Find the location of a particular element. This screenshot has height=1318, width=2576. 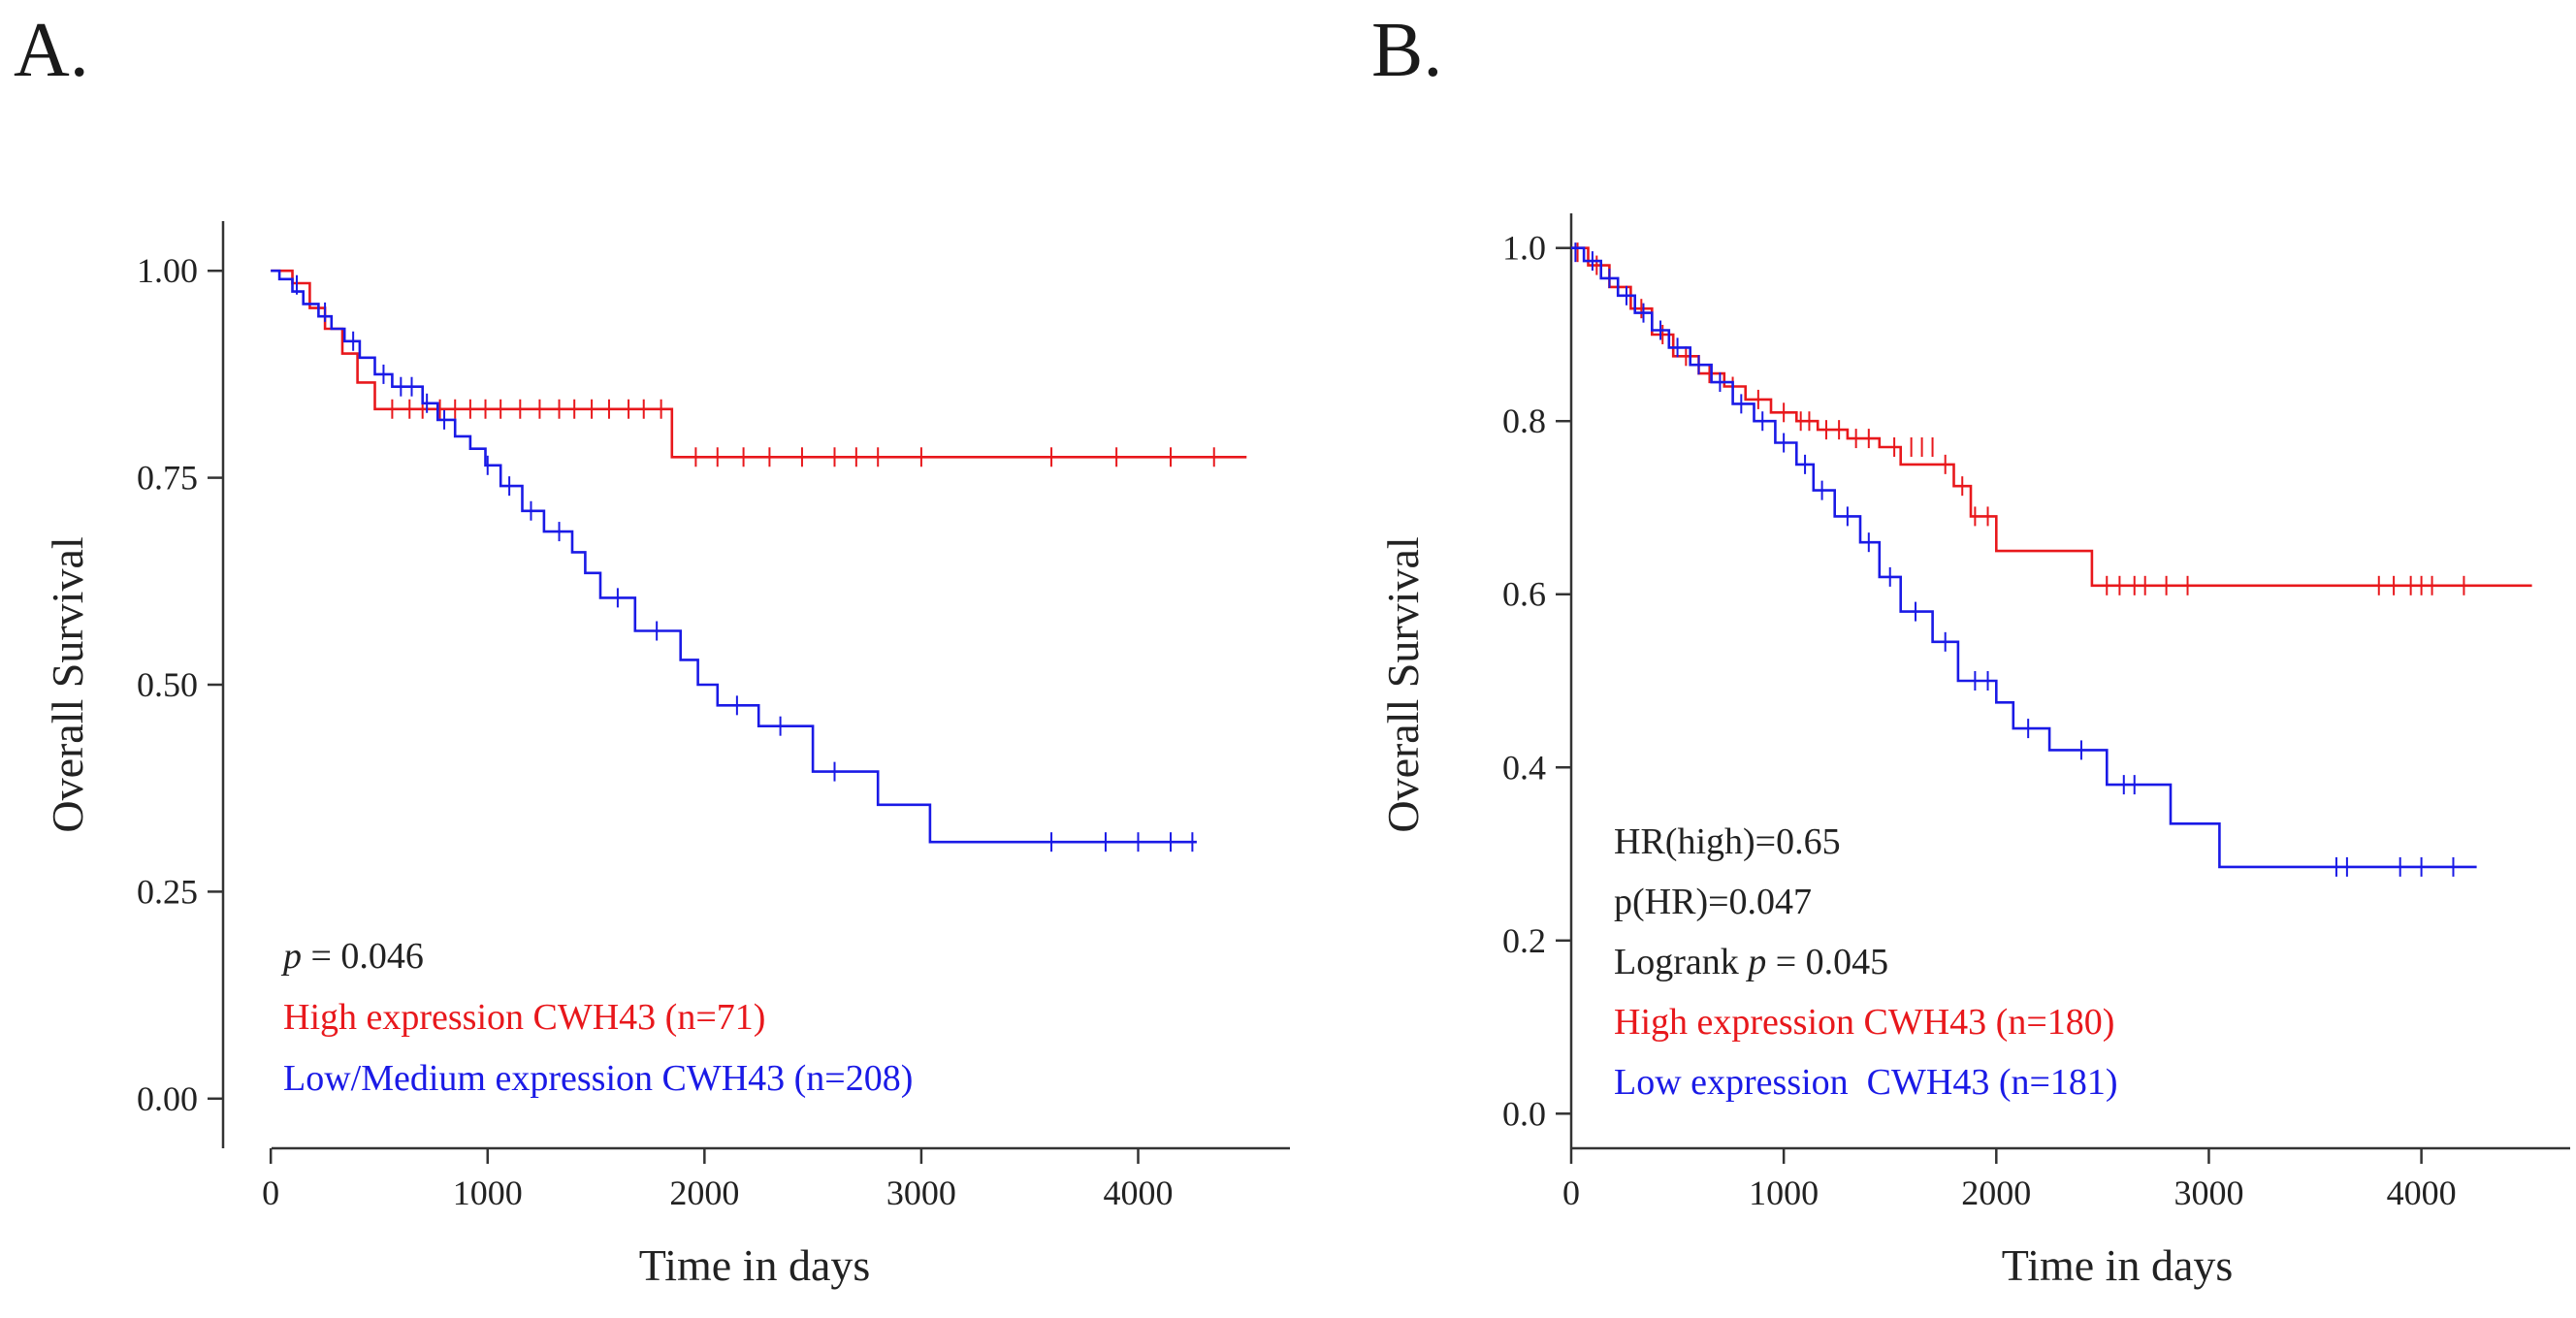

annotation-line: High expression CWH43 (n=180) is located at coordinates (1864, 1022).